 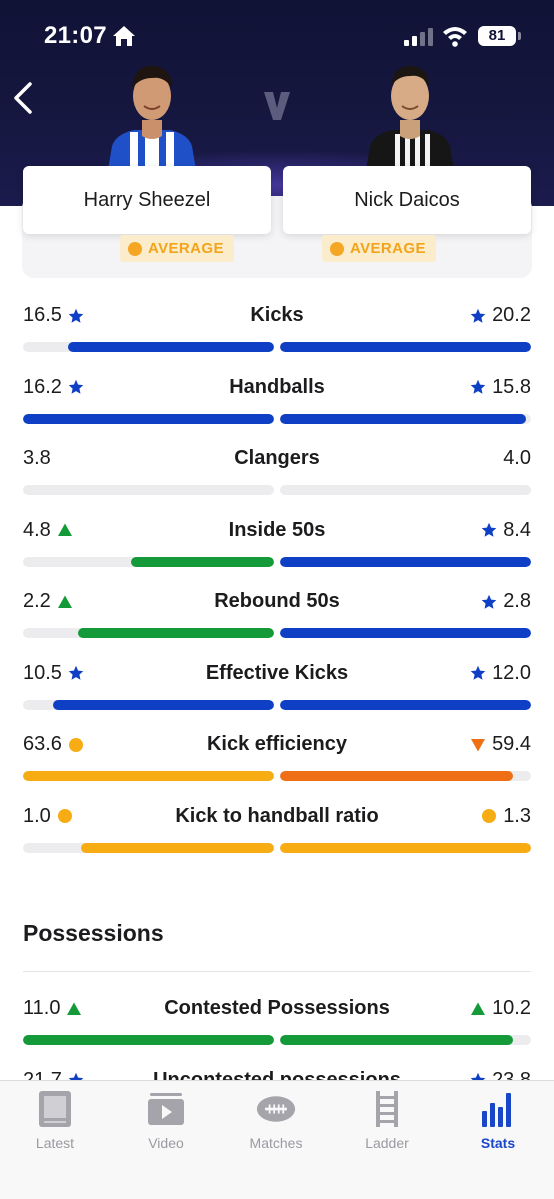 I want to click on stat-row: 16.5 Kicks 20.2, so click(x=277, y=334).